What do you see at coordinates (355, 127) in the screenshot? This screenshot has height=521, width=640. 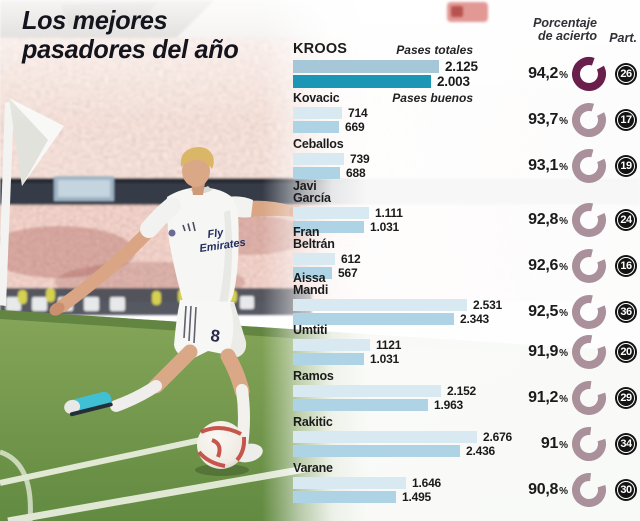 I see `good-passes-value: 669` at bounding box center [355, 127].